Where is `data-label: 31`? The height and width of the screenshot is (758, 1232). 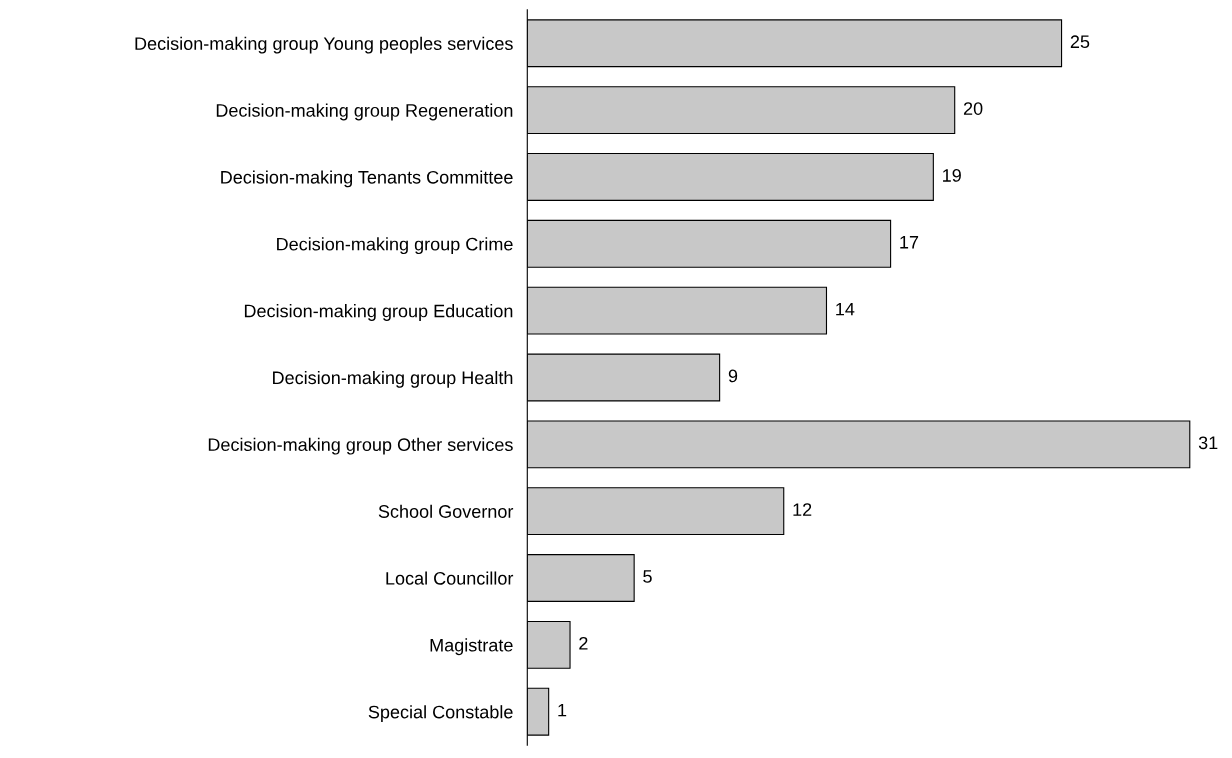
data-label: 31 is located at coordinates (1208, 443).